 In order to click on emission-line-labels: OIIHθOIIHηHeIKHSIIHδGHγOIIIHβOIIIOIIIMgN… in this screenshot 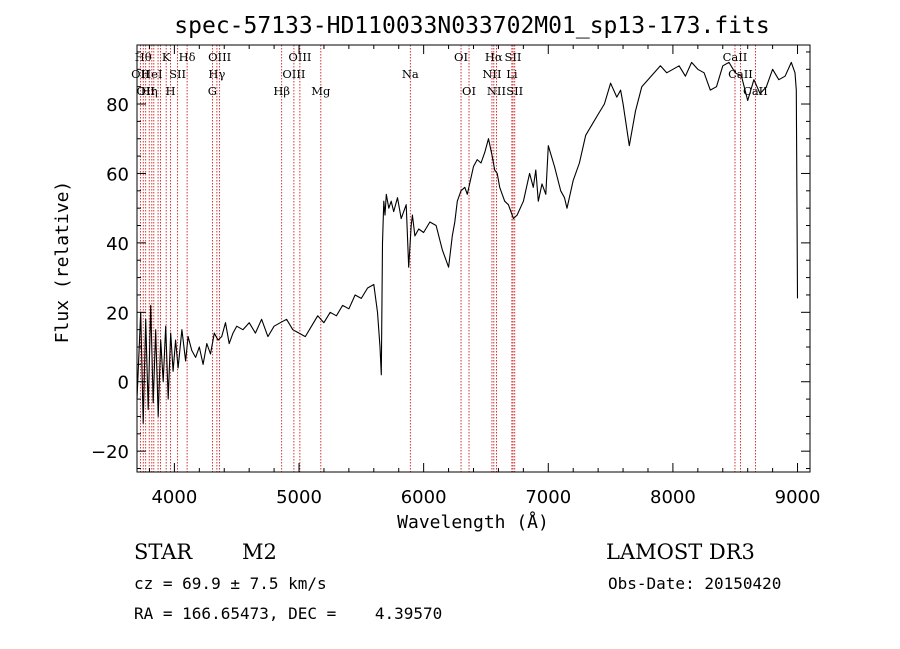, I will do `click(449, 74)`.